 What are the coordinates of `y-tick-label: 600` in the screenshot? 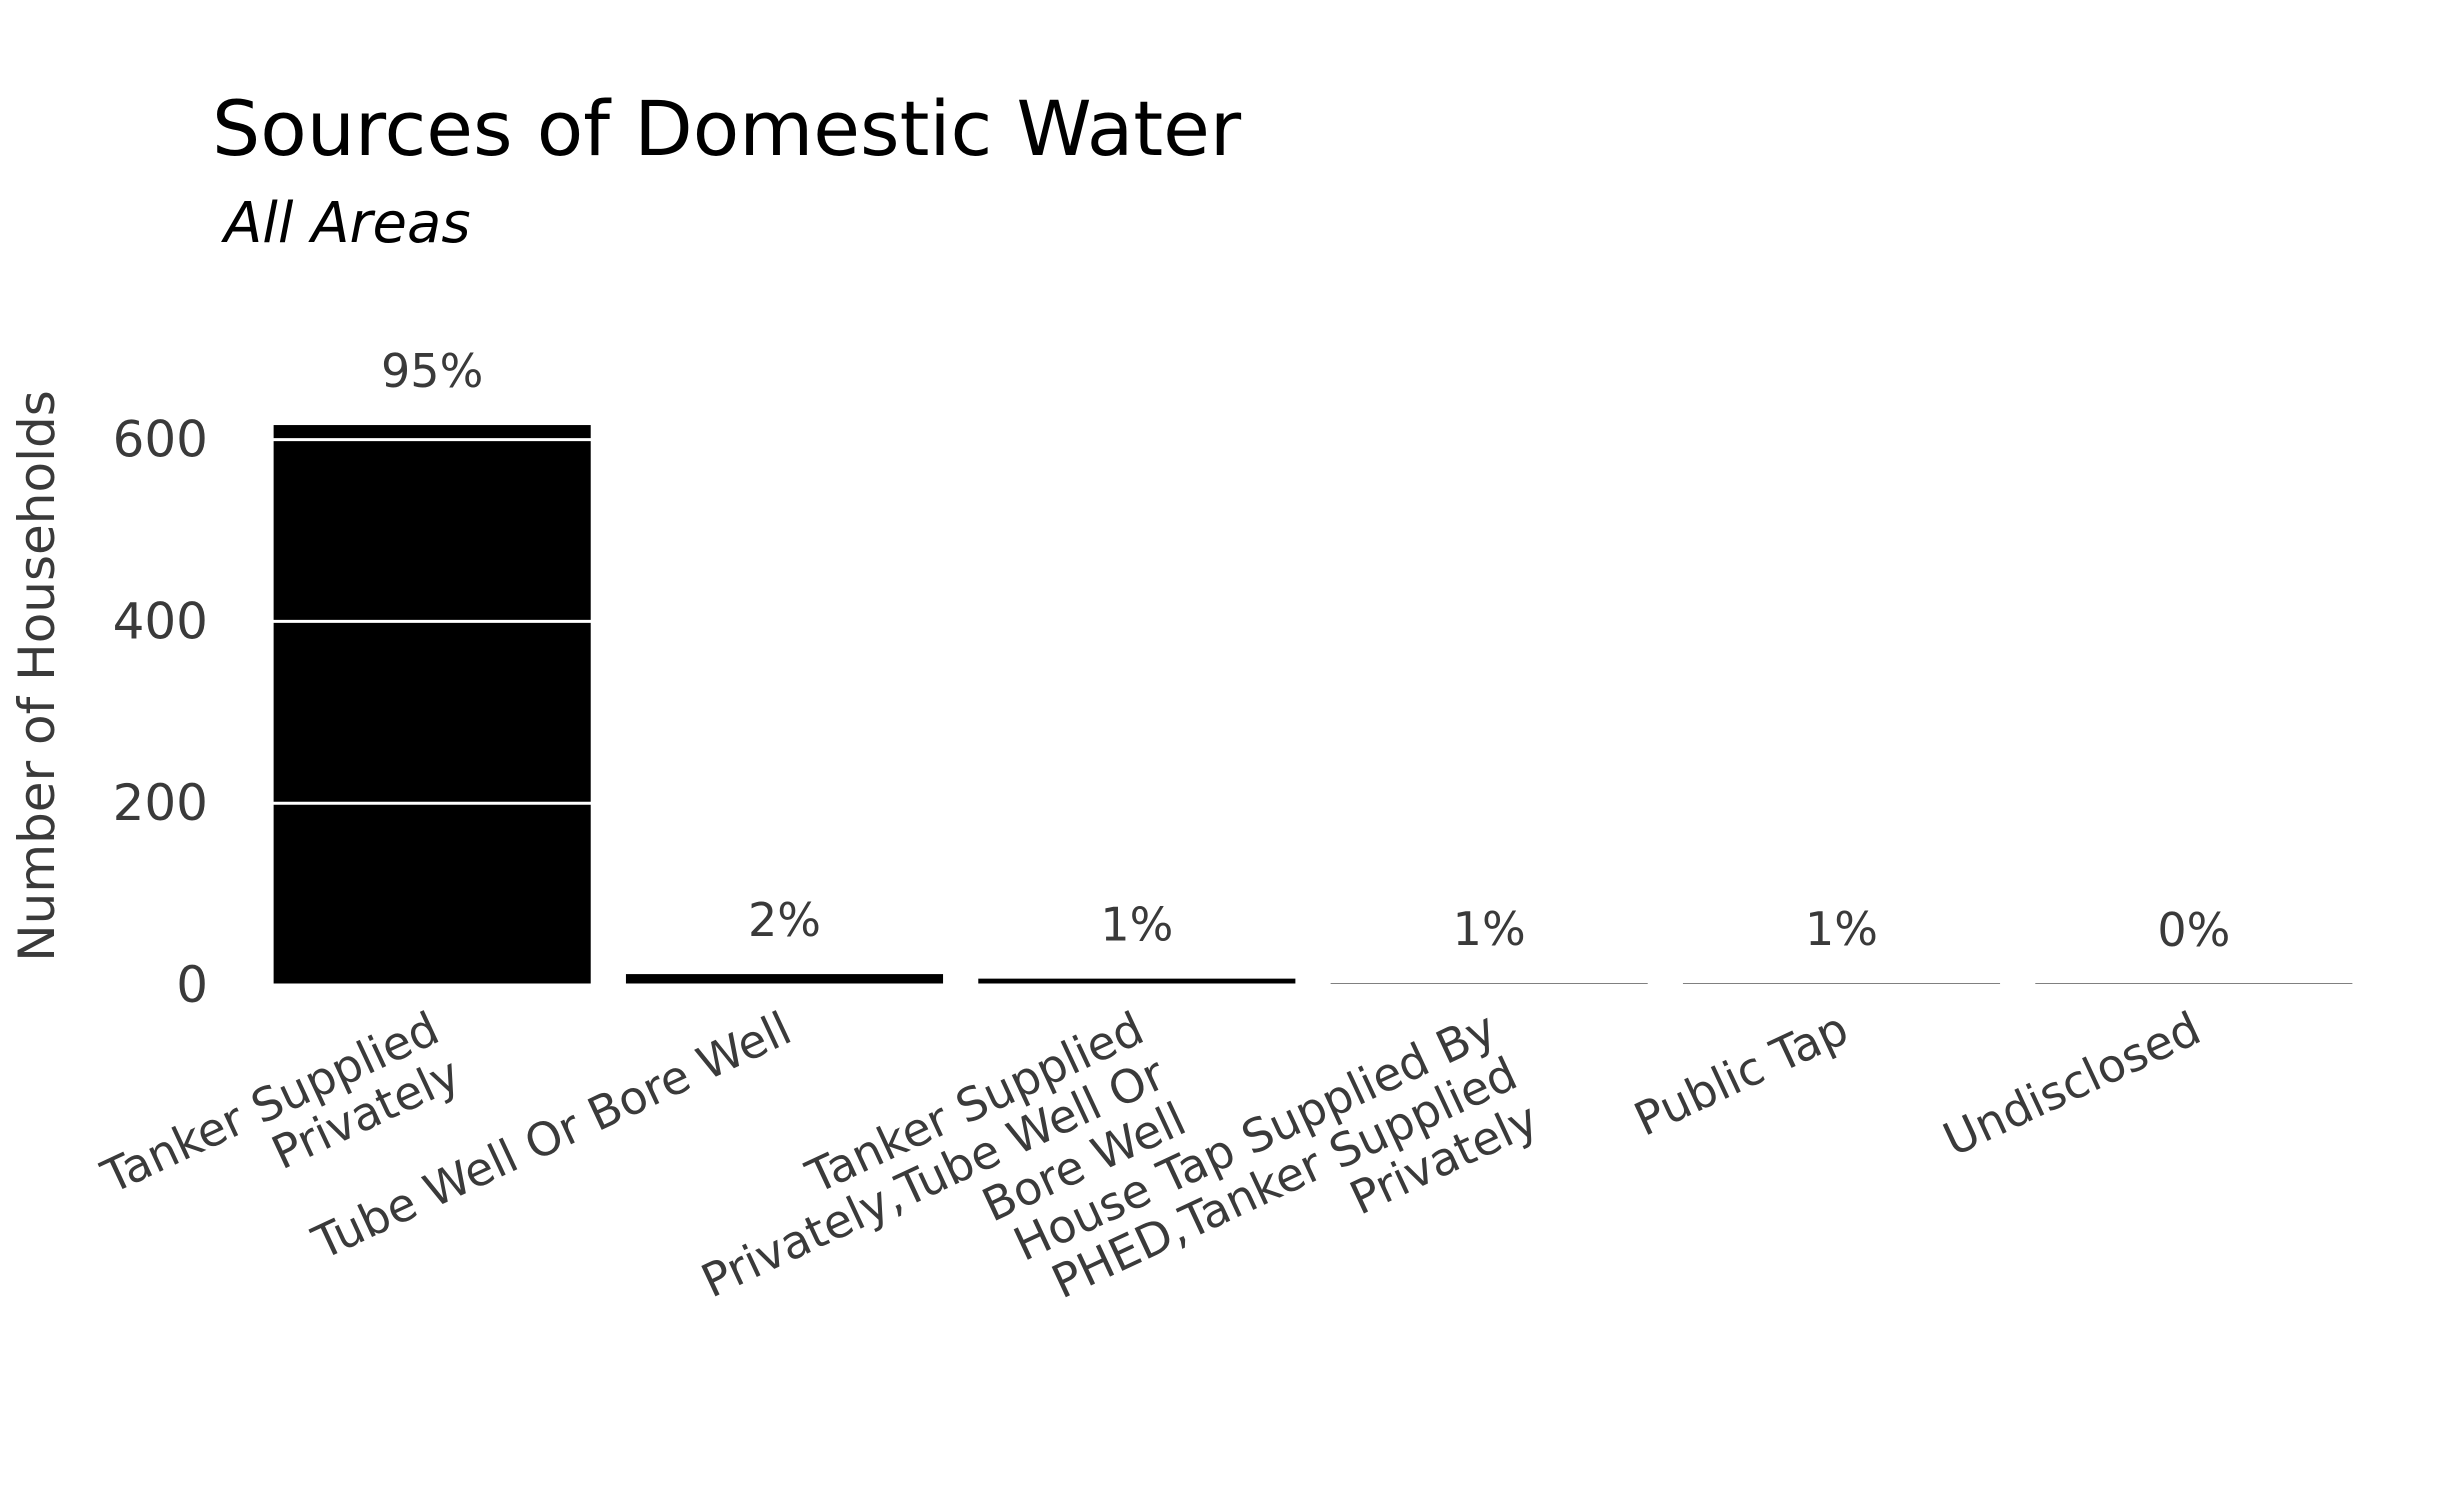 It's located at (160, 440).